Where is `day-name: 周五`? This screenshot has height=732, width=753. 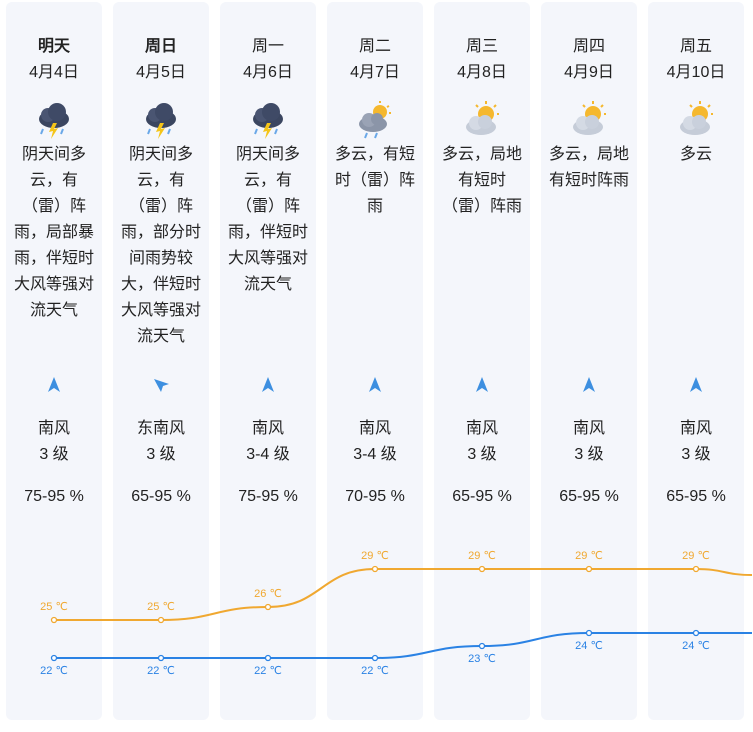
day-name: 周五 is located at coordinates (695, 46).